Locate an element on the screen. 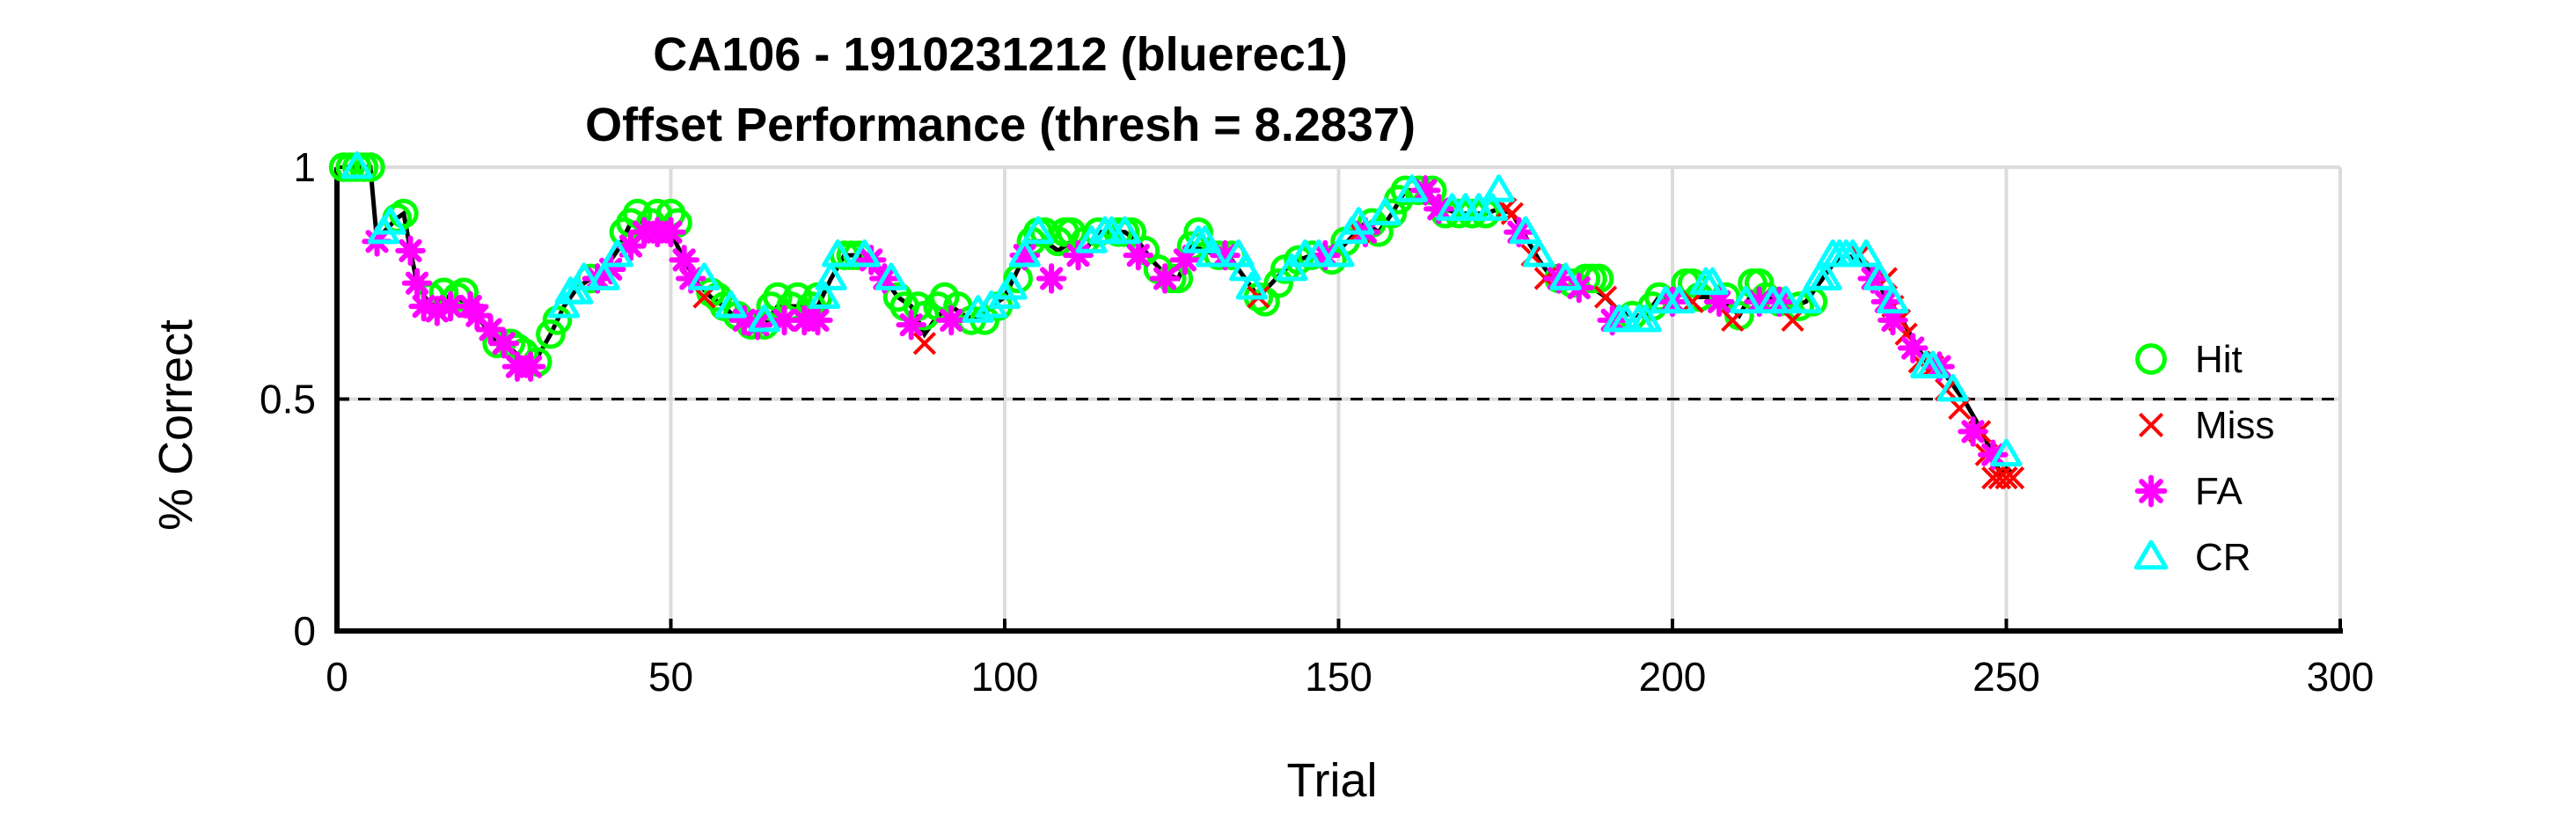 The width and height of the screenshot is (2576, 814). legend: Hit Miss FA CR is located at coordinates (2203, 459).